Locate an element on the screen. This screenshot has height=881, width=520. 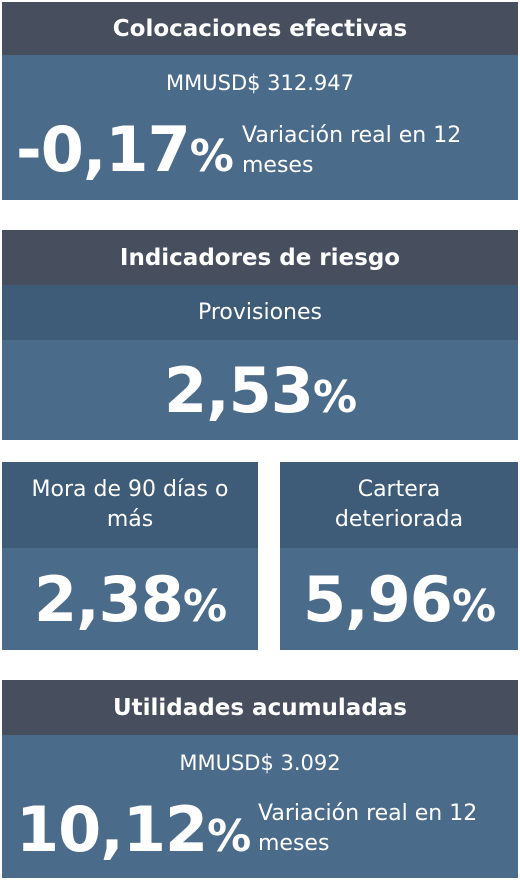
label: Mora de 90 días o más is located at coordinates (130, 505).